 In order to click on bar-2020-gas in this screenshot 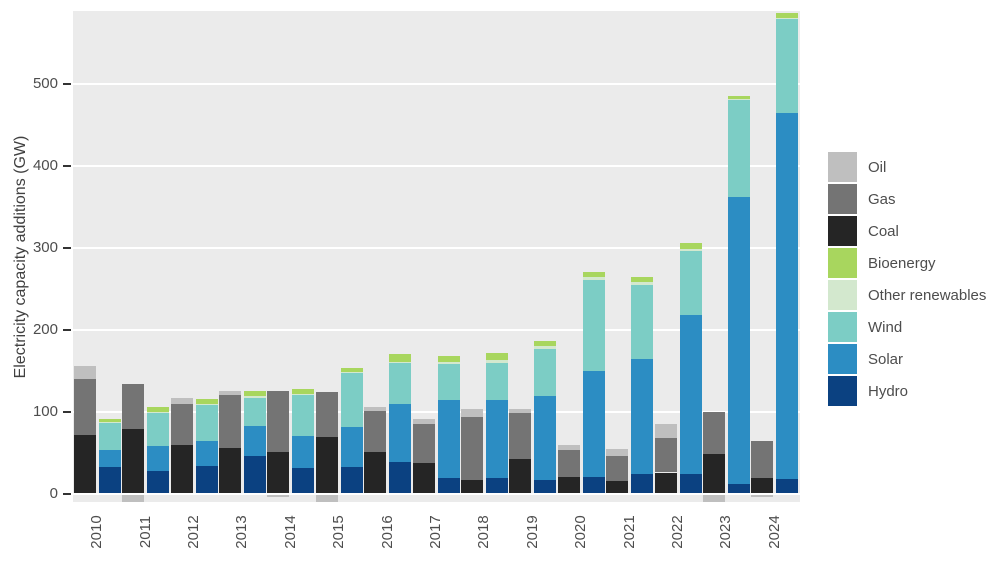, I will do `click(568, 463)`.